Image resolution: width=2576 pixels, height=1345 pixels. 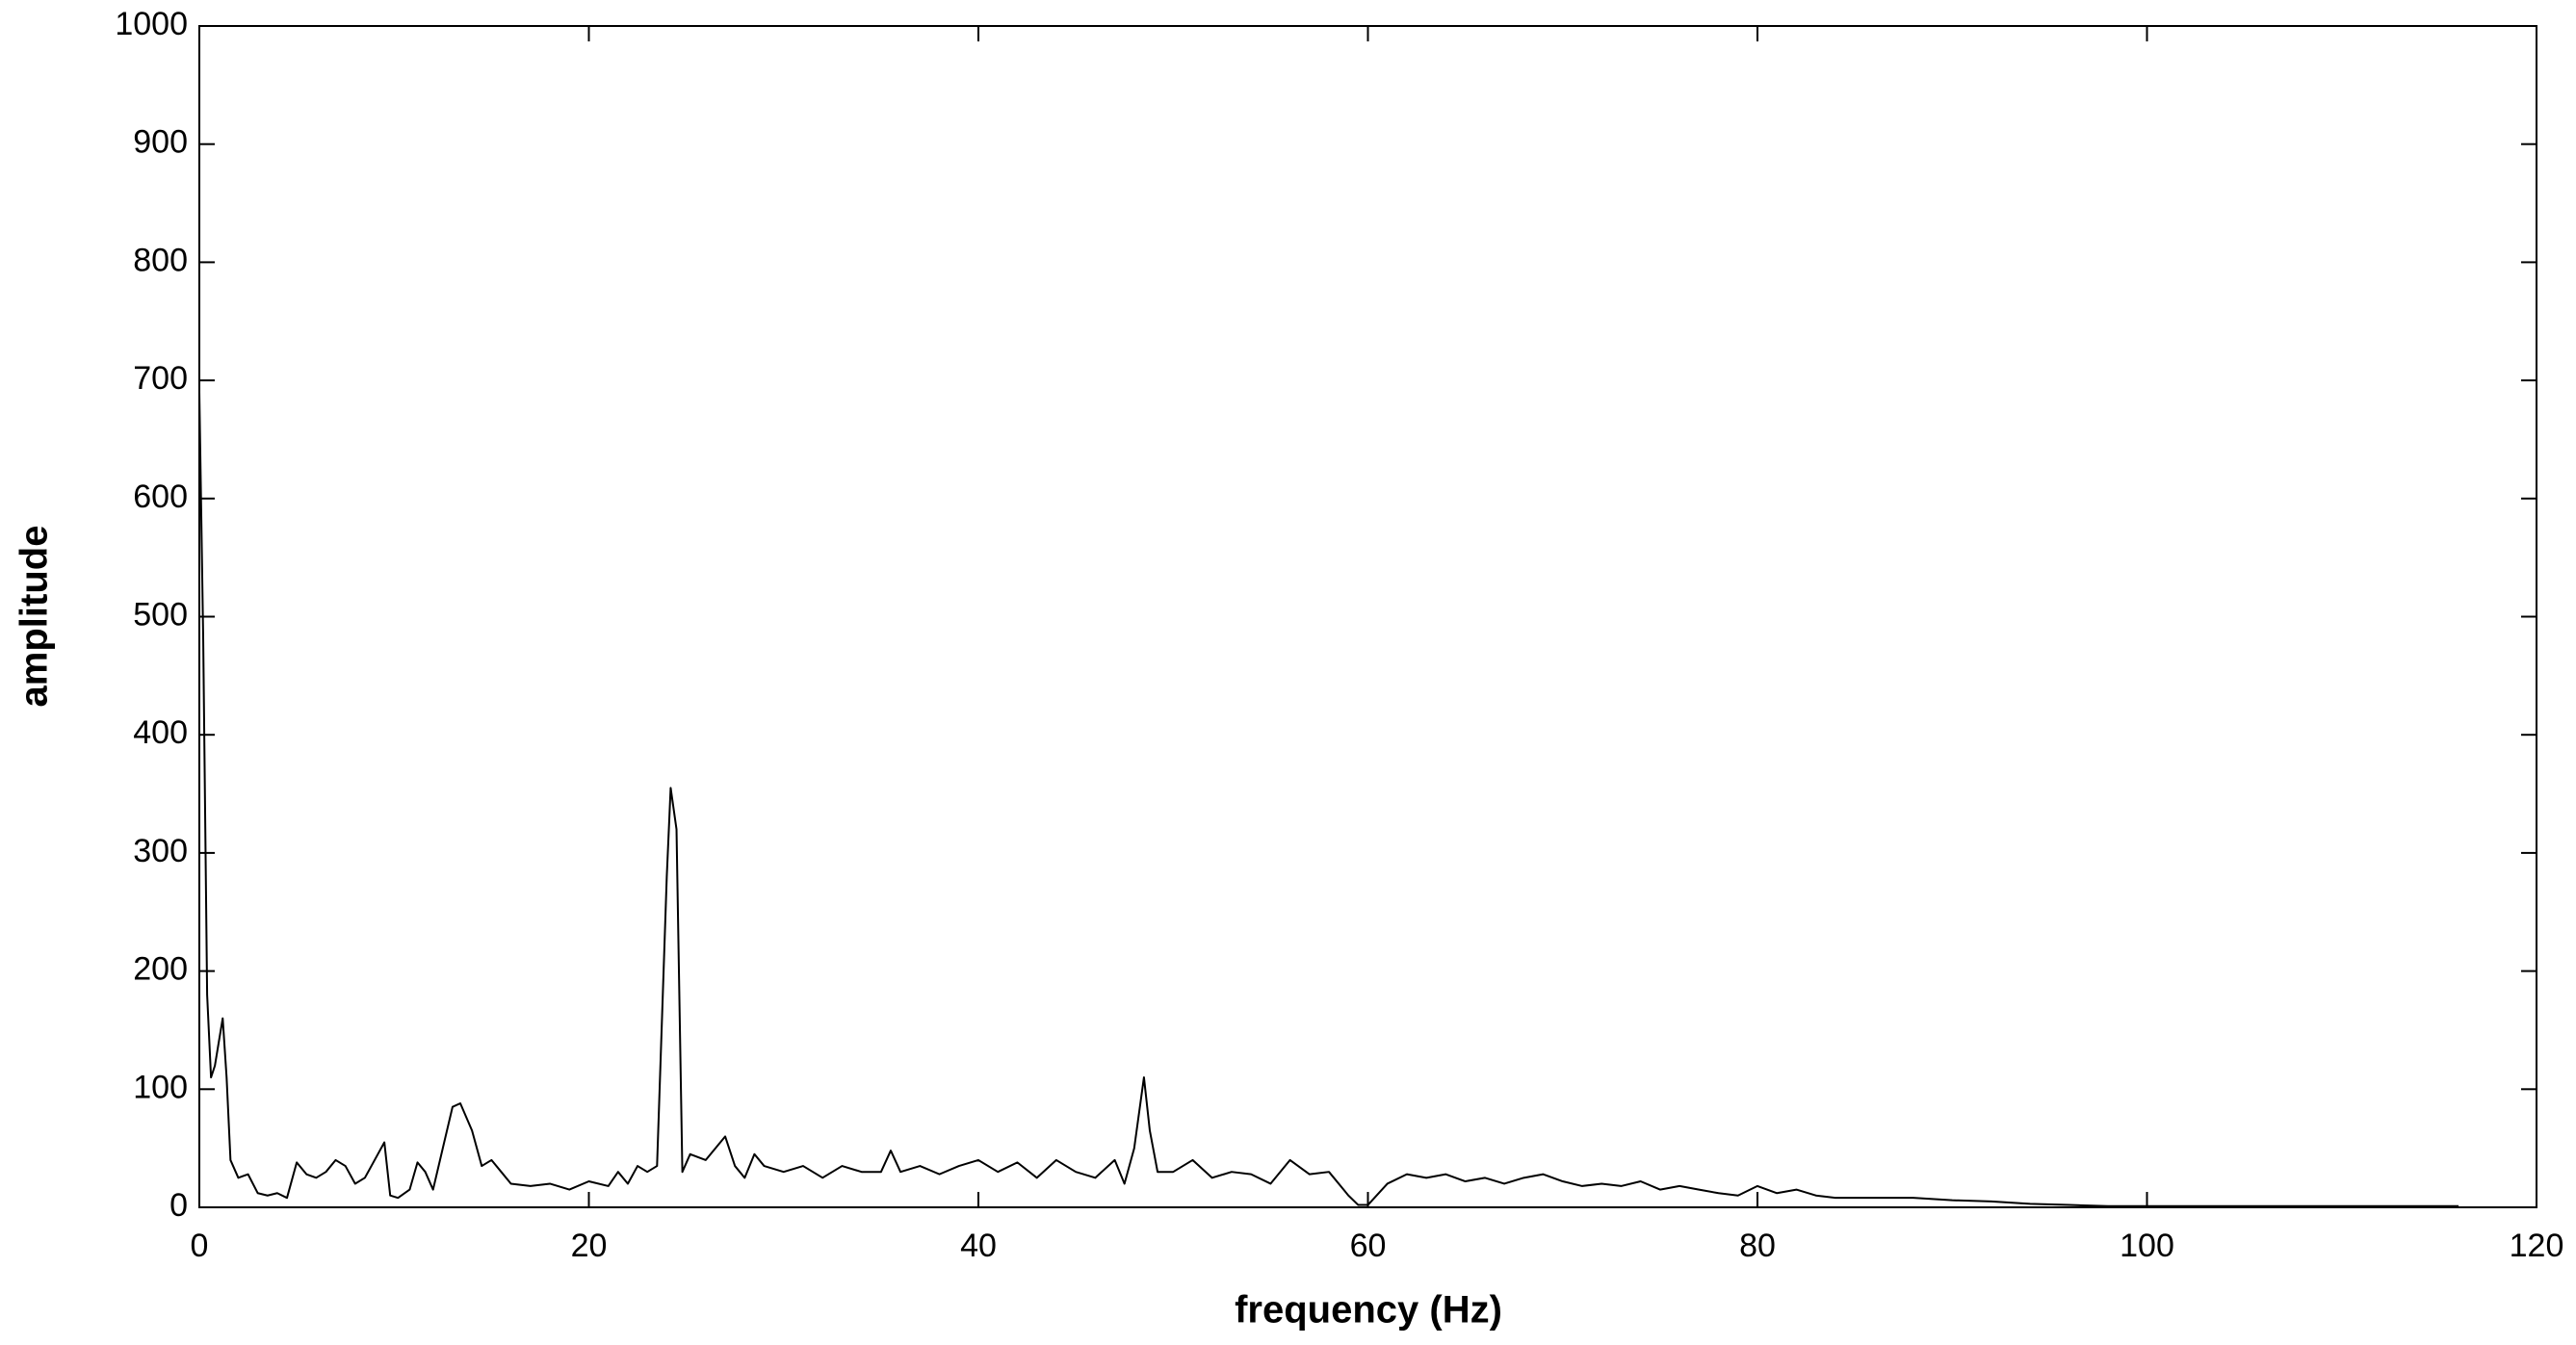 What do you see at coordinates (160, 260) in the screenshot?
I see `y-tick-label: 800` at bounding box center [160, 260].